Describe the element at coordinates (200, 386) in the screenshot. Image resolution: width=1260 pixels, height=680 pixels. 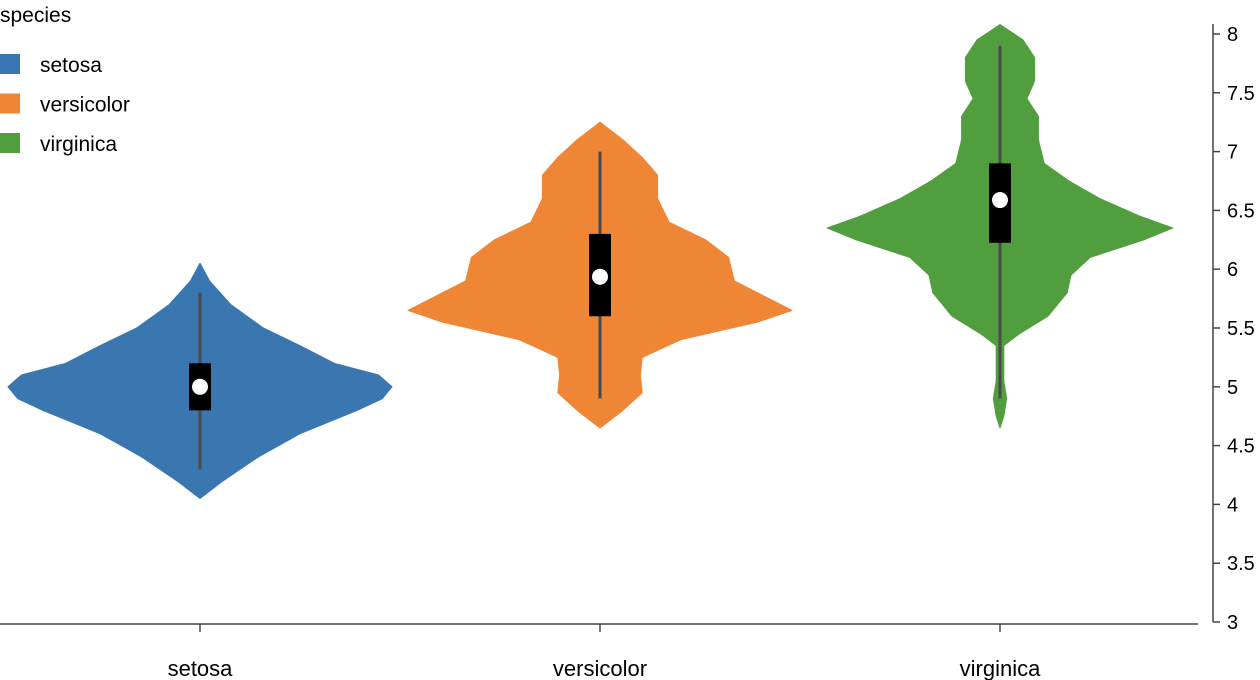
I see `median-marker-setosa` at that location.